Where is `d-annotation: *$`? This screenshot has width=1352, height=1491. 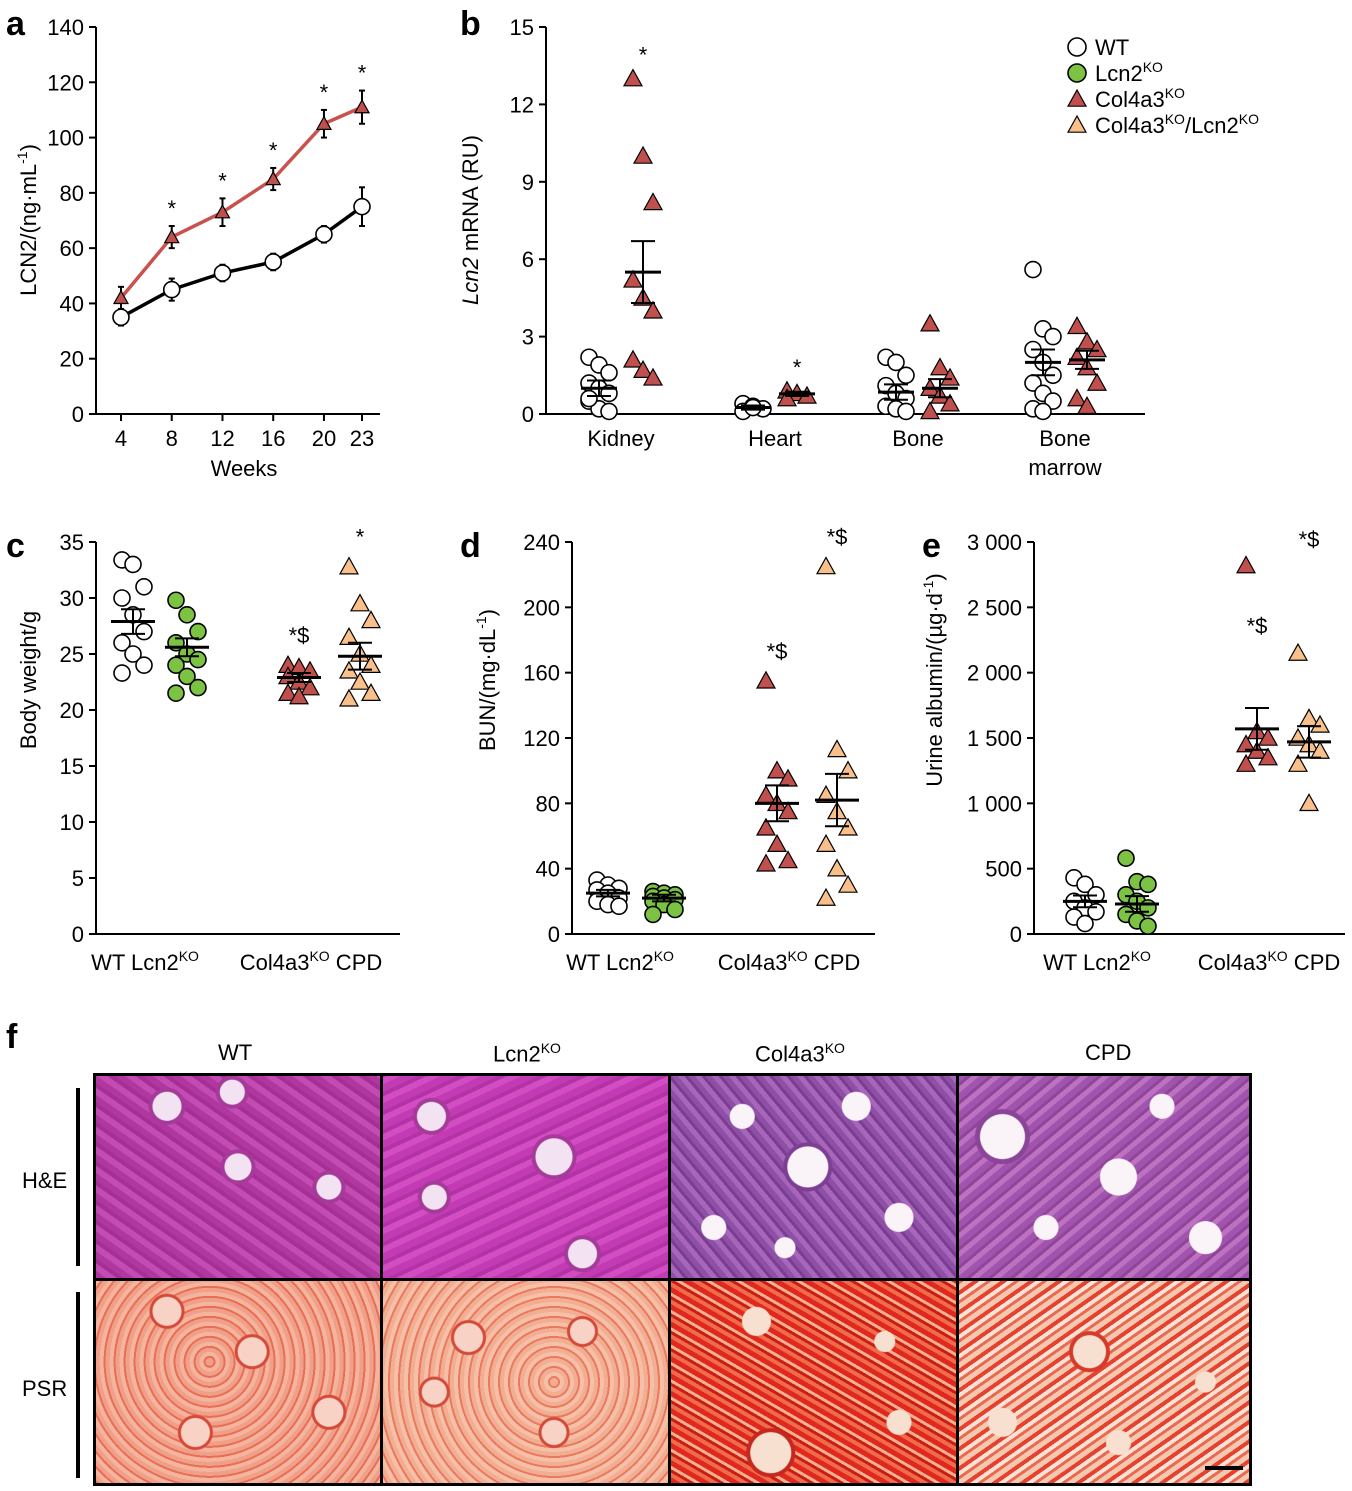
d-annotation: *$ is located at coordinates (837, 537).